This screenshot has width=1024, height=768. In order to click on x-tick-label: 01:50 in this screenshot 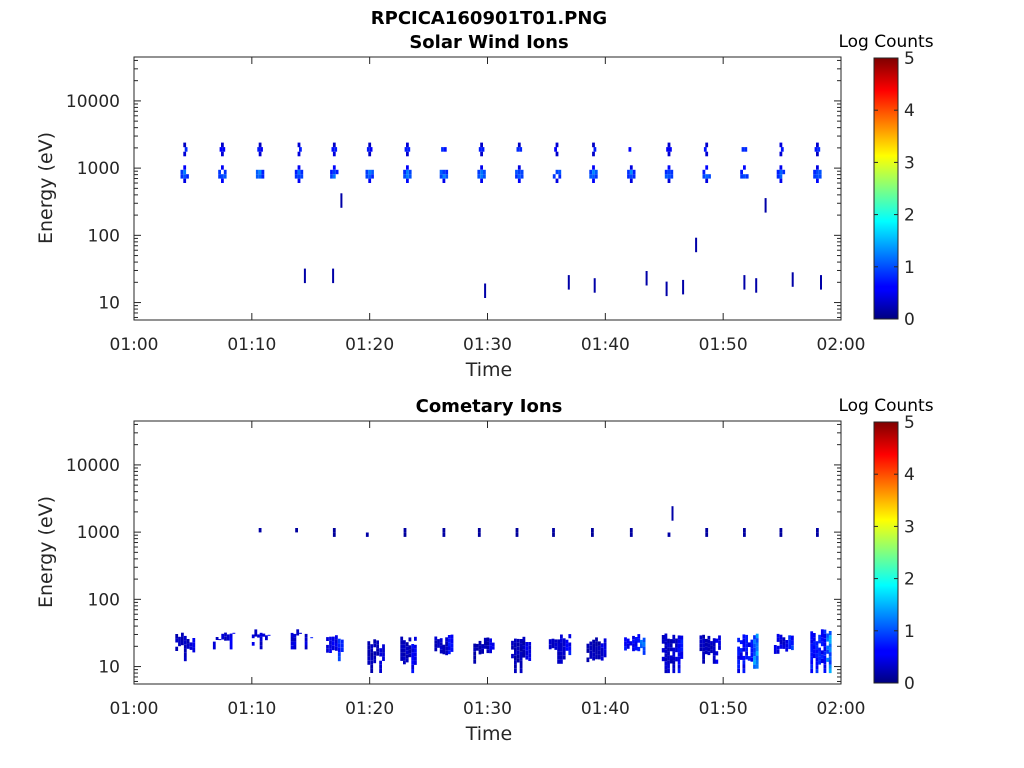, I will do `click(723, 345)`.